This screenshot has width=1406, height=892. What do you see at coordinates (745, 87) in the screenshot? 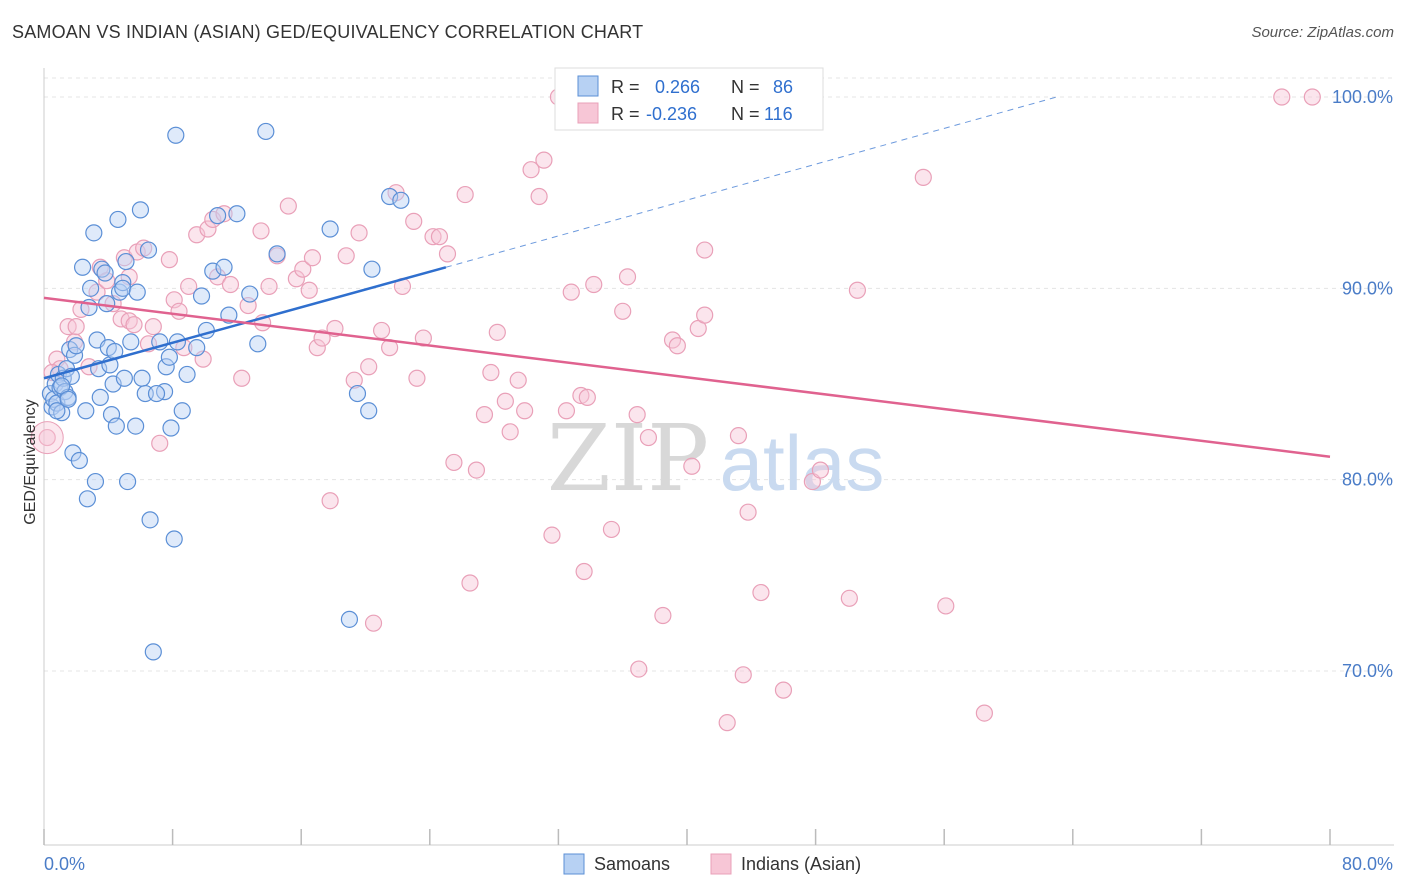
I see `stats-n-label-1: N =` at bounding box center [745, 87].